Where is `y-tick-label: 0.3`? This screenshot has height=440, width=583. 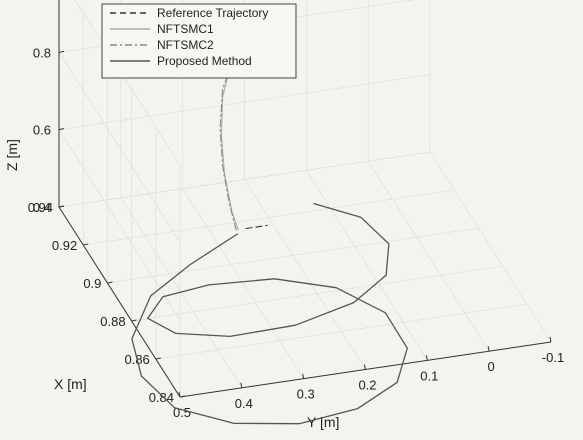 y-tick-label: 0.3 is located at coordinates (306, 394).